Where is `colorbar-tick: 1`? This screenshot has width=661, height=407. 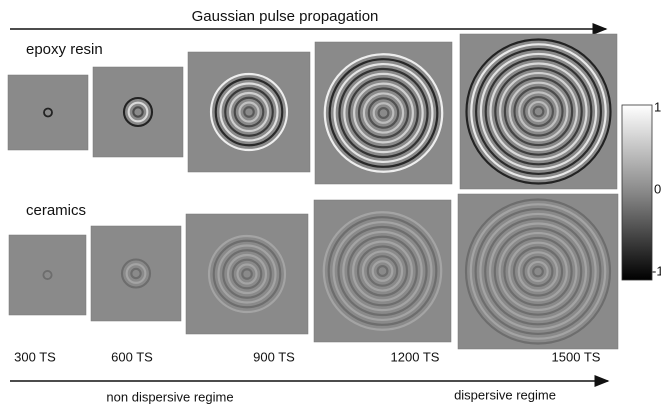 colorbar-tick: 1 is located at coordinates (657, 106).